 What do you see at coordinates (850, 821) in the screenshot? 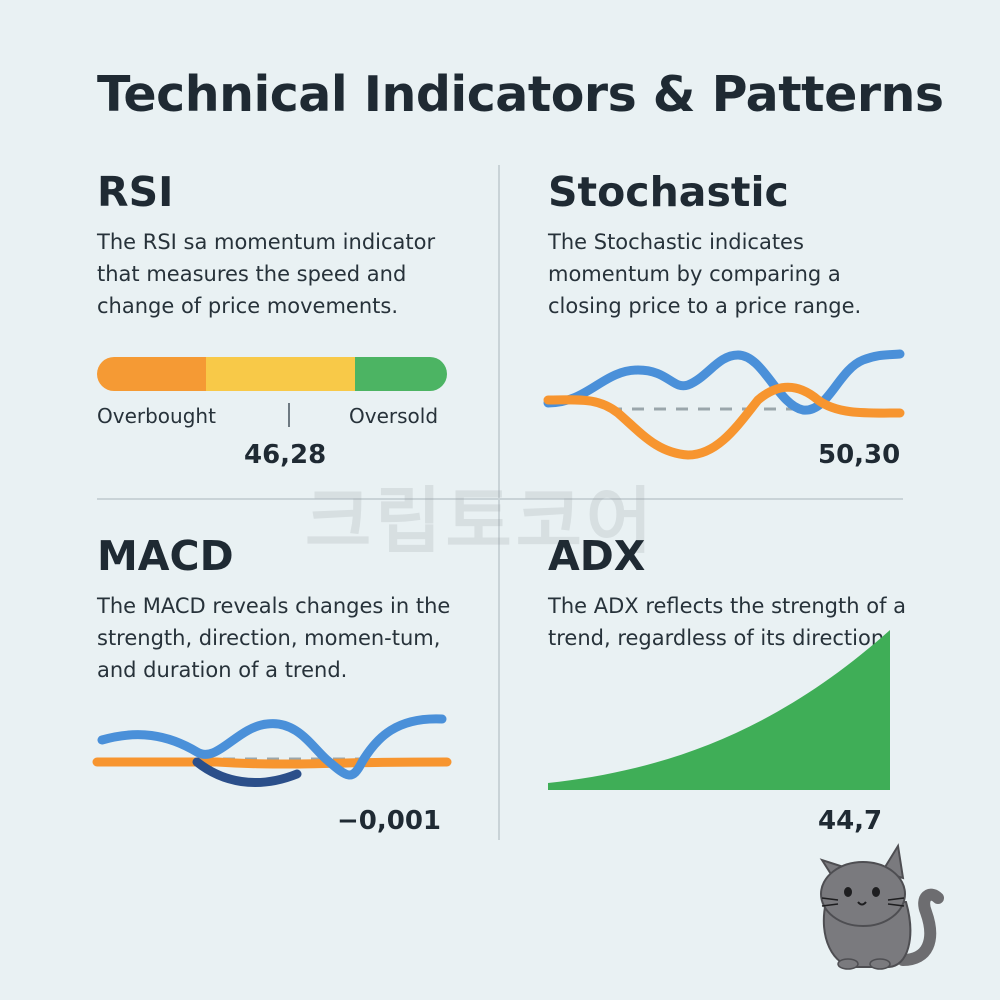
I see `adx-value: 44,7` at bounding box center [850, 821].